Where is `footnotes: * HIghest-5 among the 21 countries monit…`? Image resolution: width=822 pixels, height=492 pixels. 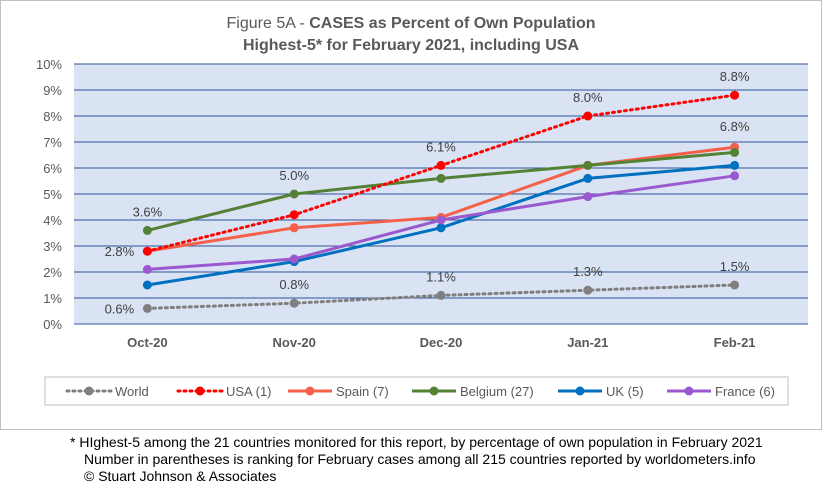 footnotes: * HIghest-5 among the 21 countries monit… is located at coordinates (416, 459).